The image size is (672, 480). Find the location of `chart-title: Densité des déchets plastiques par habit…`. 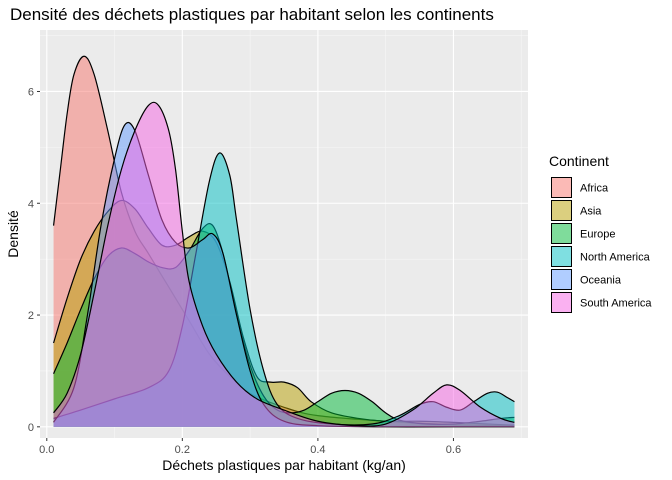

chart-title: Densité des déchets plastiques par habit… is located at coordinates (252, 14).